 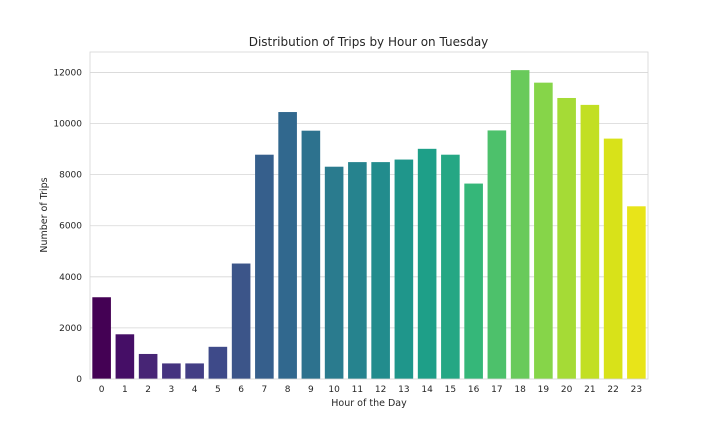 I want to click on x-tick-label: 8, so click(x=288, y=390).